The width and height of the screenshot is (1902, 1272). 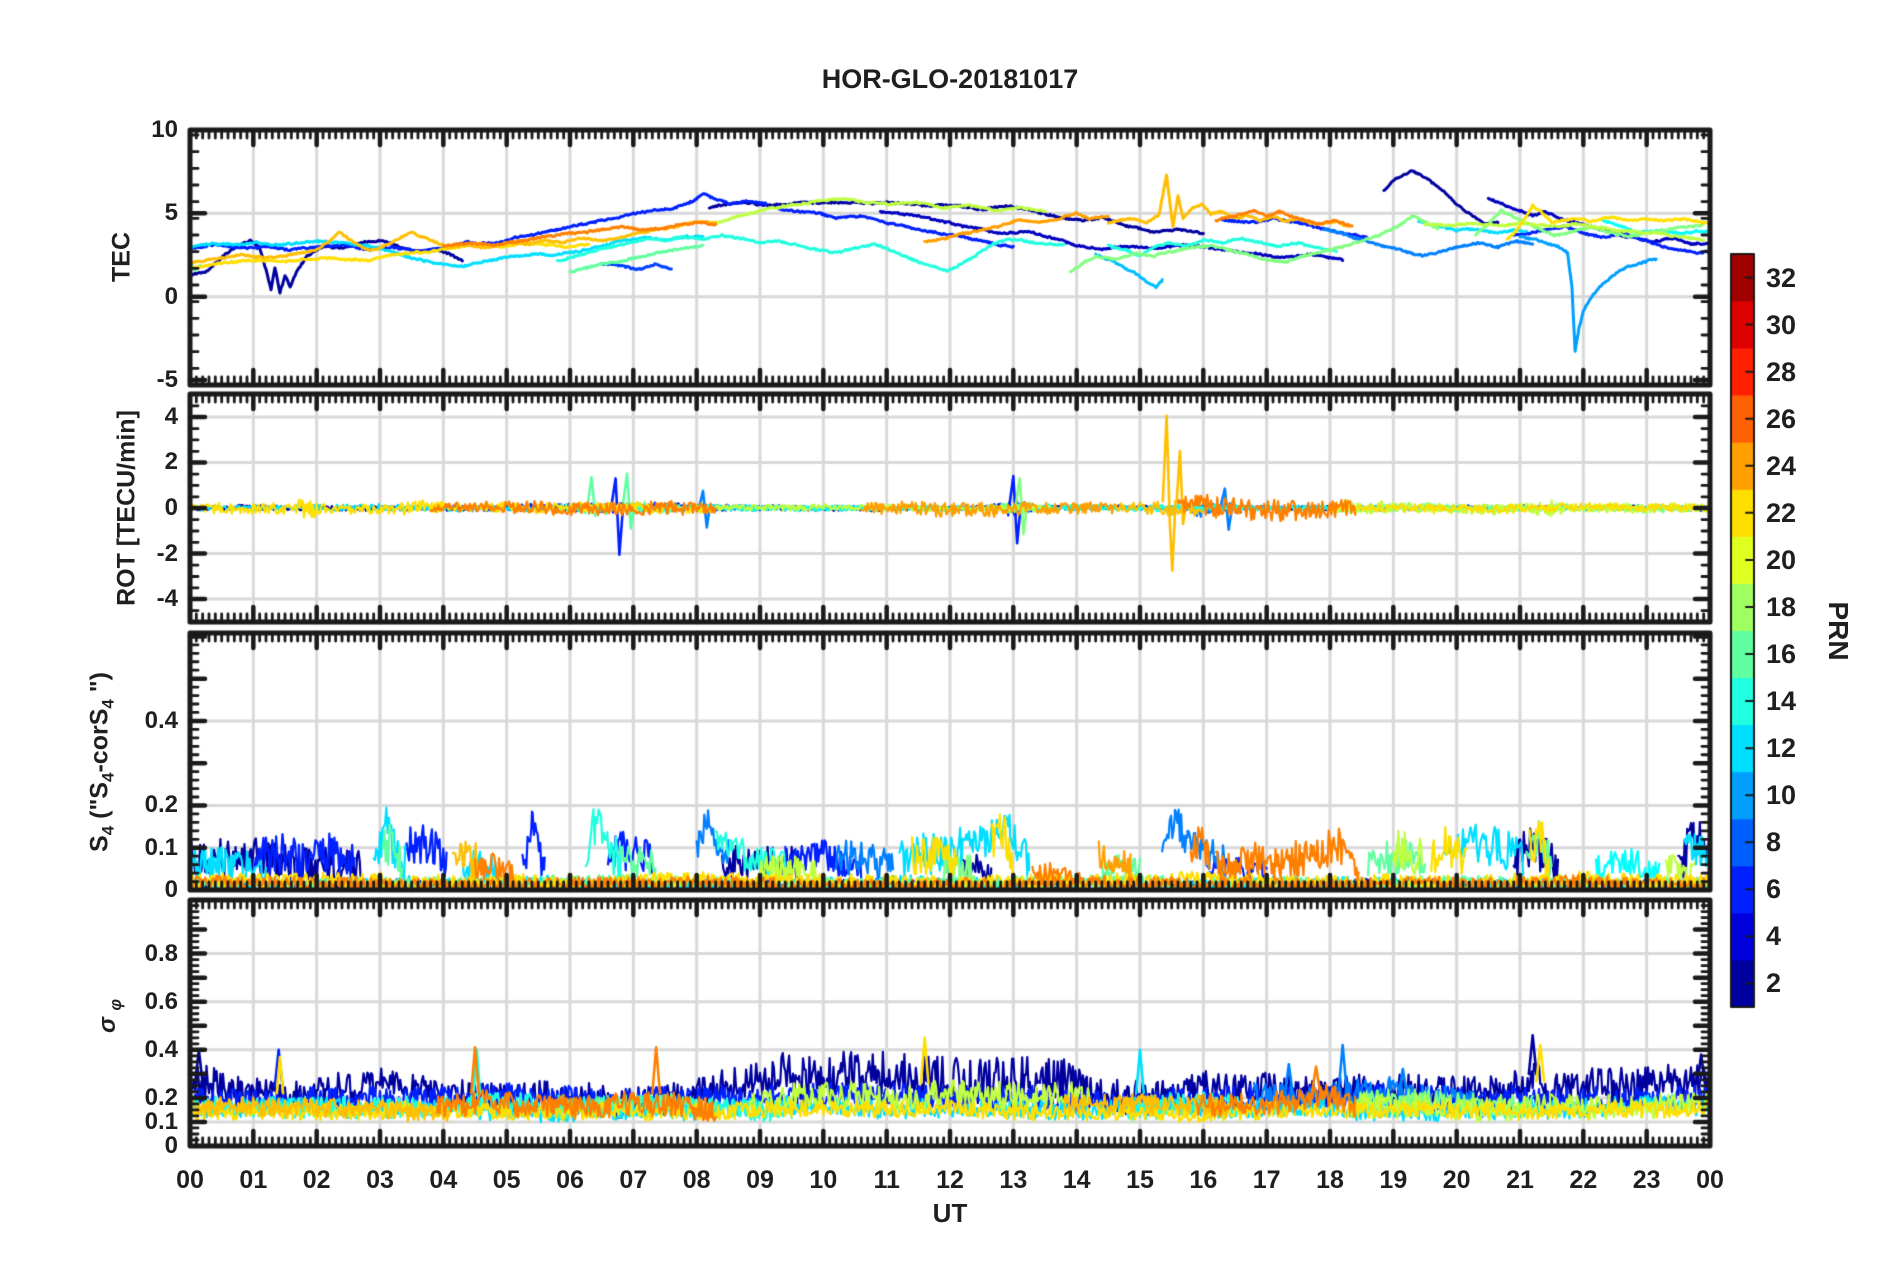 What do you see at coordinates (316, 1180) in the screenshot?
I see `x-tick-label: 02` at bounding box center [316, 1180].